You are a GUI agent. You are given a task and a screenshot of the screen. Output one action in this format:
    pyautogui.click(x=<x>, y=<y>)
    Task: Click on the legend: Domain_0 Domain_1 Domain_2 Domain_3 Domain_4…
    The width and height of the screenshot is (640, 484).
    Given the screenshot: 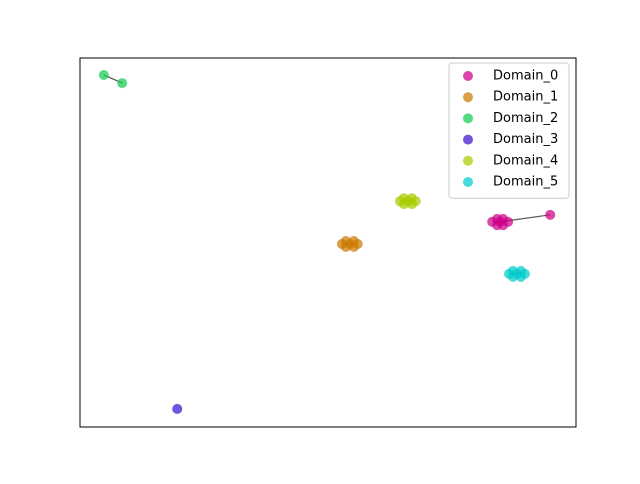 What is the action you would take?
    pyautogui.click(x=509, y=130)
    